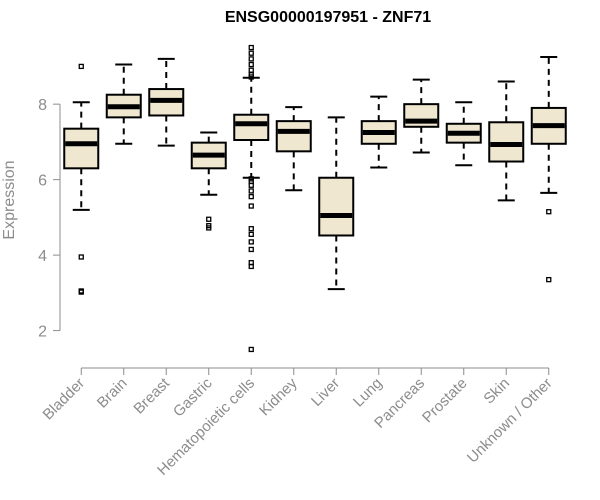  Describe the element at coordinates (368, 393) in the screenshot. I see `x-tick-label: Lung` at that location.